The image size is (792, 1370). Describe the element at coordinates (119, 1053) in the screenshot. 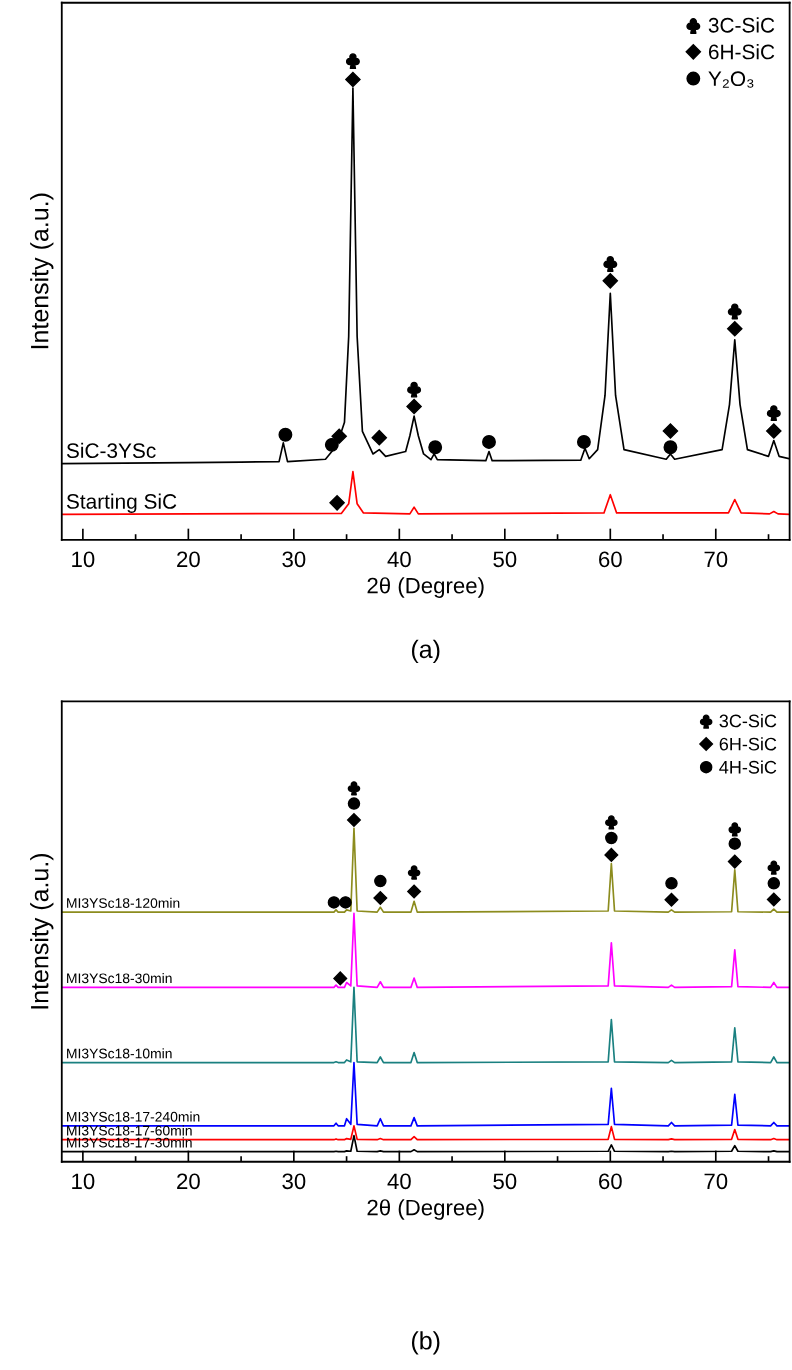

I see `series-label: MI3YSc18-10min` at that location.